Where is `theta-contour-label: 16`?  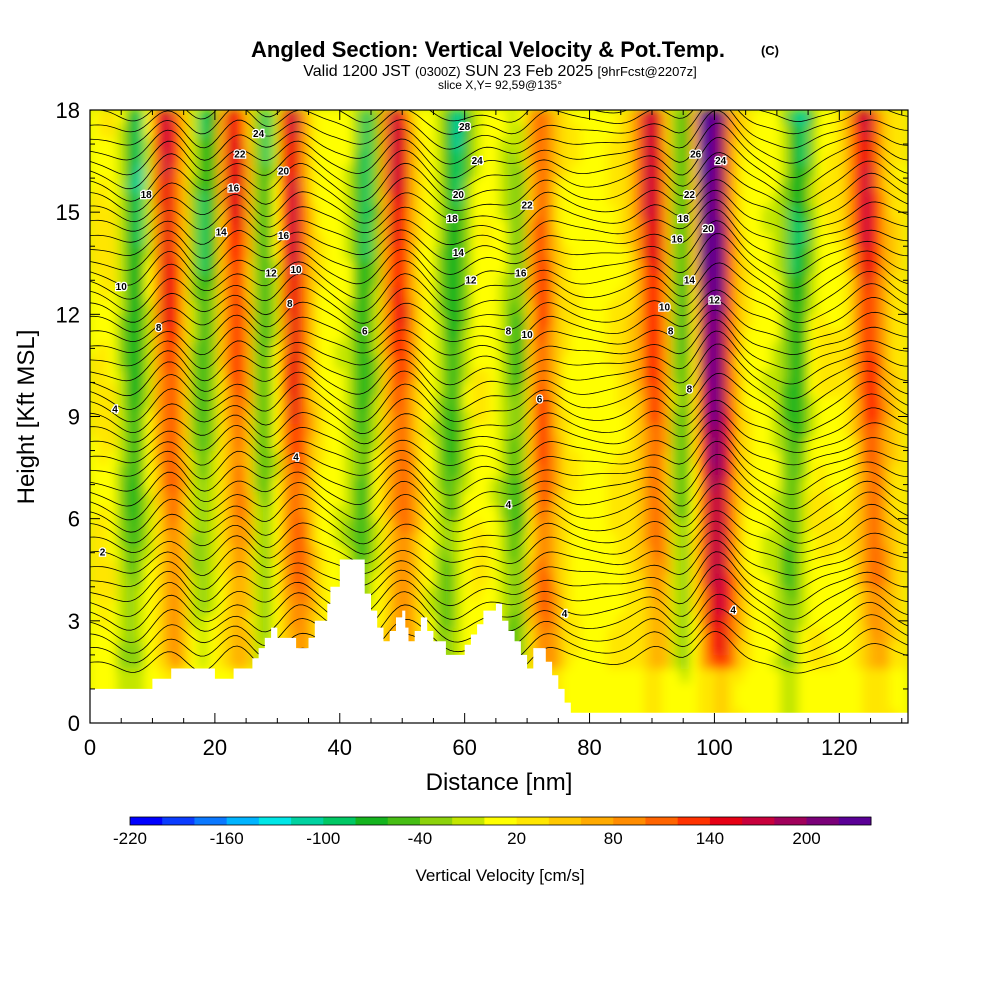
theta-contour-label: 16 is located at coordinates (234, 188).